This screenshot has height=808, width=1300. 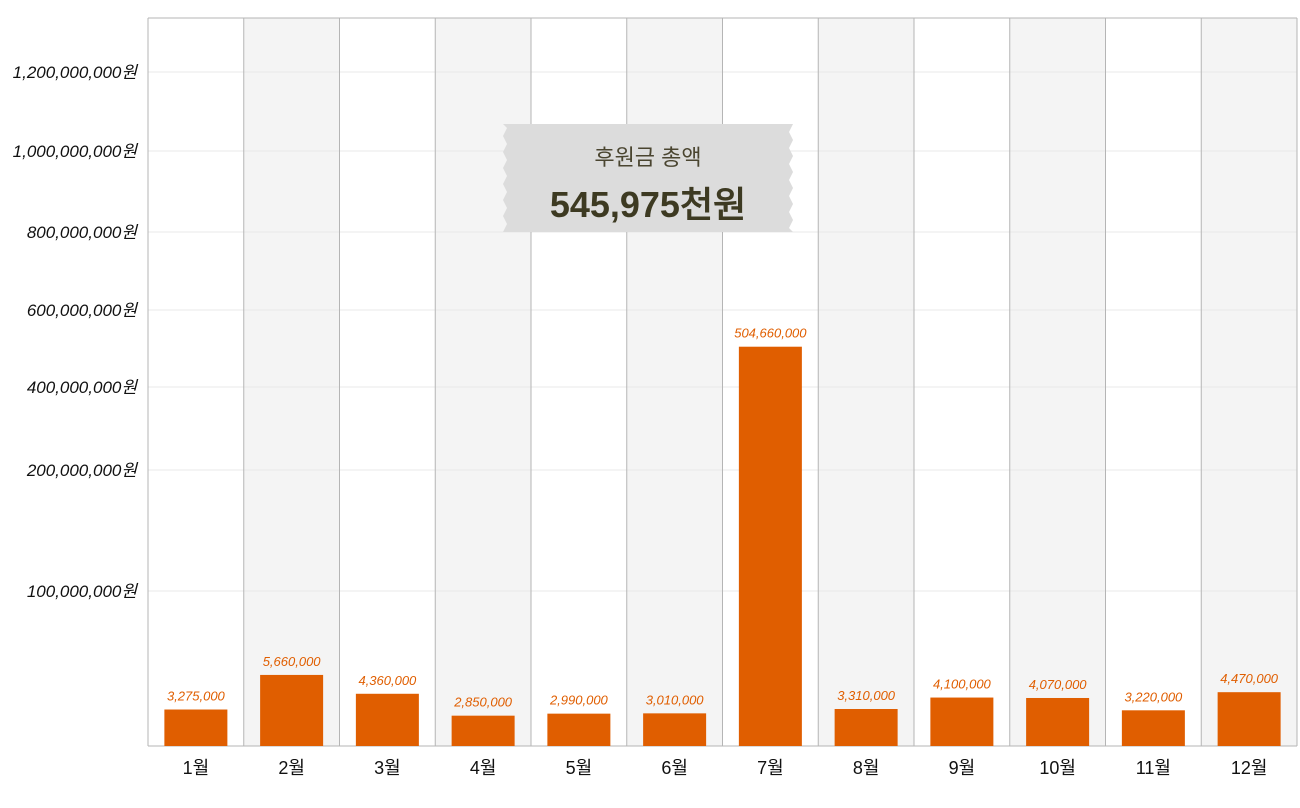 What do you see at coordinates (866, 695) in the screenshot?
I see `data-label: 3,310,000` at bounding box center [866, 695].